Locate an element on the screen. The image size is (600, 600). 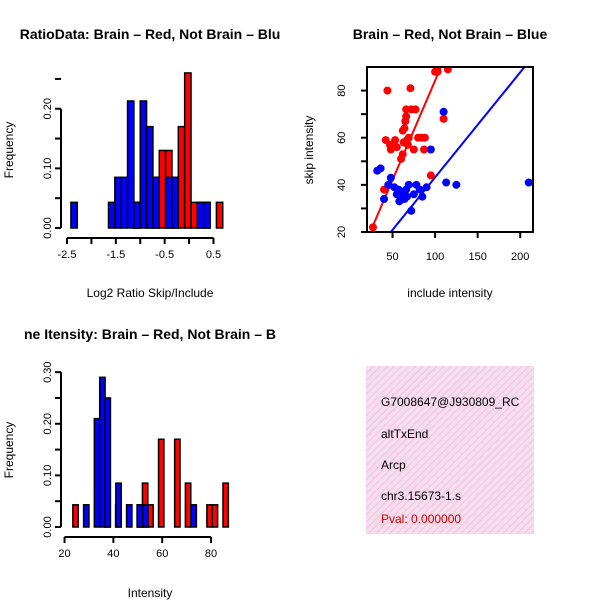
intensity-histogram-axes: 0.00 0.10 0.20 0.30 20 40 60 80 is located at coordinates (129, 460).